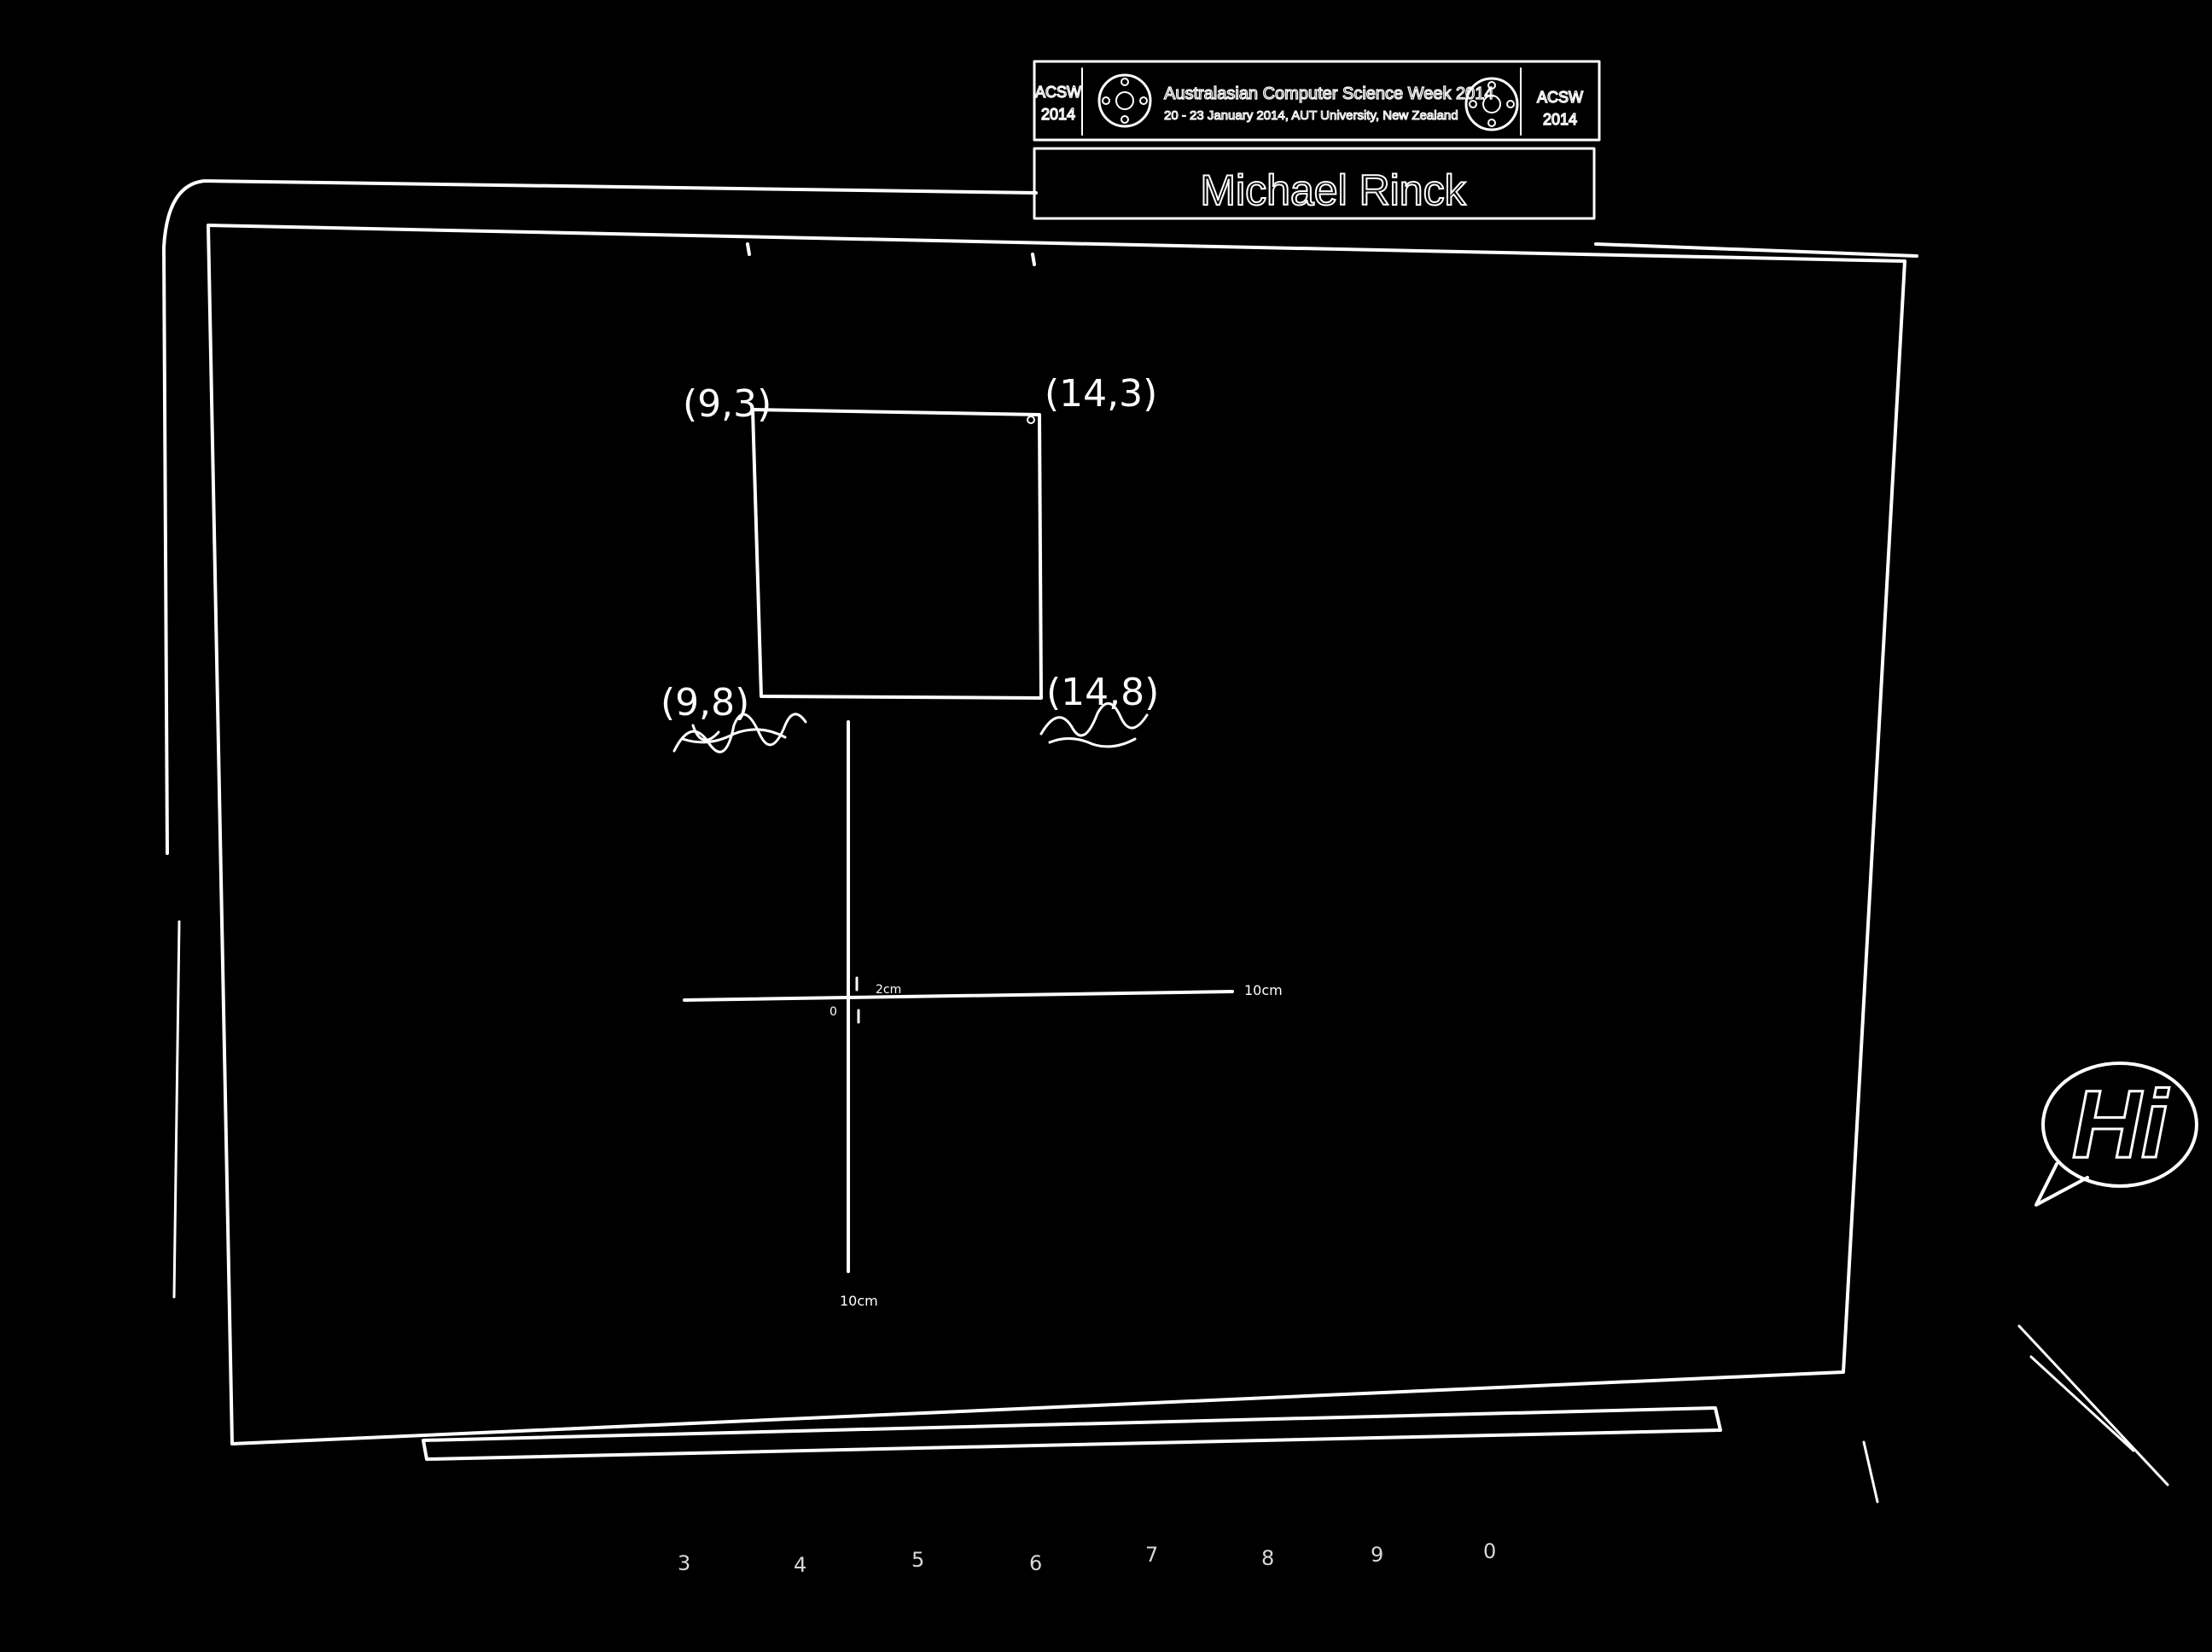 Image resolution: width=2212 pixels, height=1652 pixels. Describe the element at coordinates (1377, 1555) in the screenshot. I see `keyboard-key: 9` at that location.